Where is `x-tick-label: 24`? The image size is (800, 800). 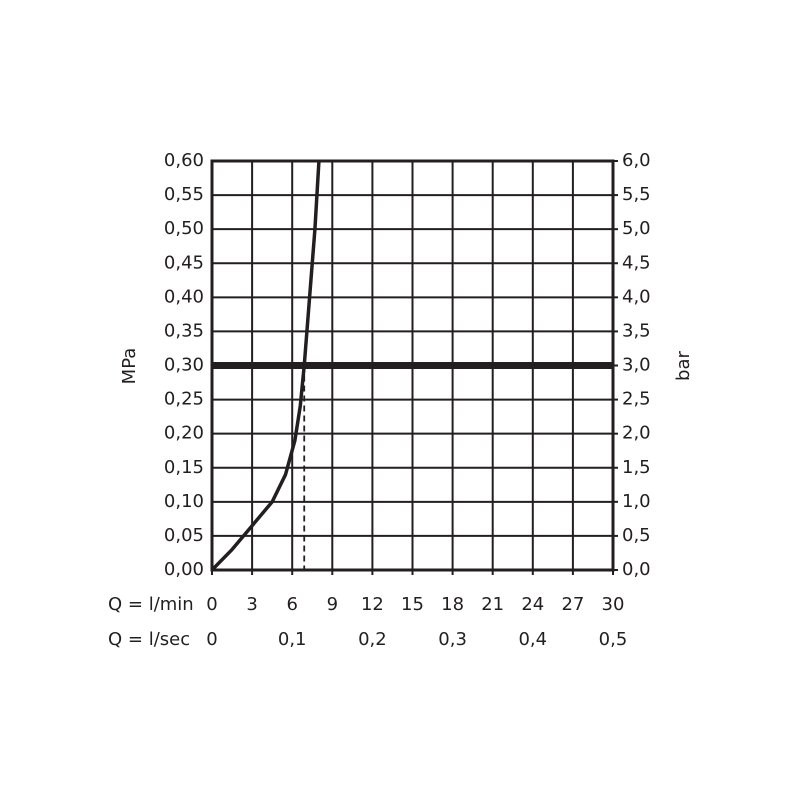 x-tick-label: 24 is located at coordinates (532, 604).